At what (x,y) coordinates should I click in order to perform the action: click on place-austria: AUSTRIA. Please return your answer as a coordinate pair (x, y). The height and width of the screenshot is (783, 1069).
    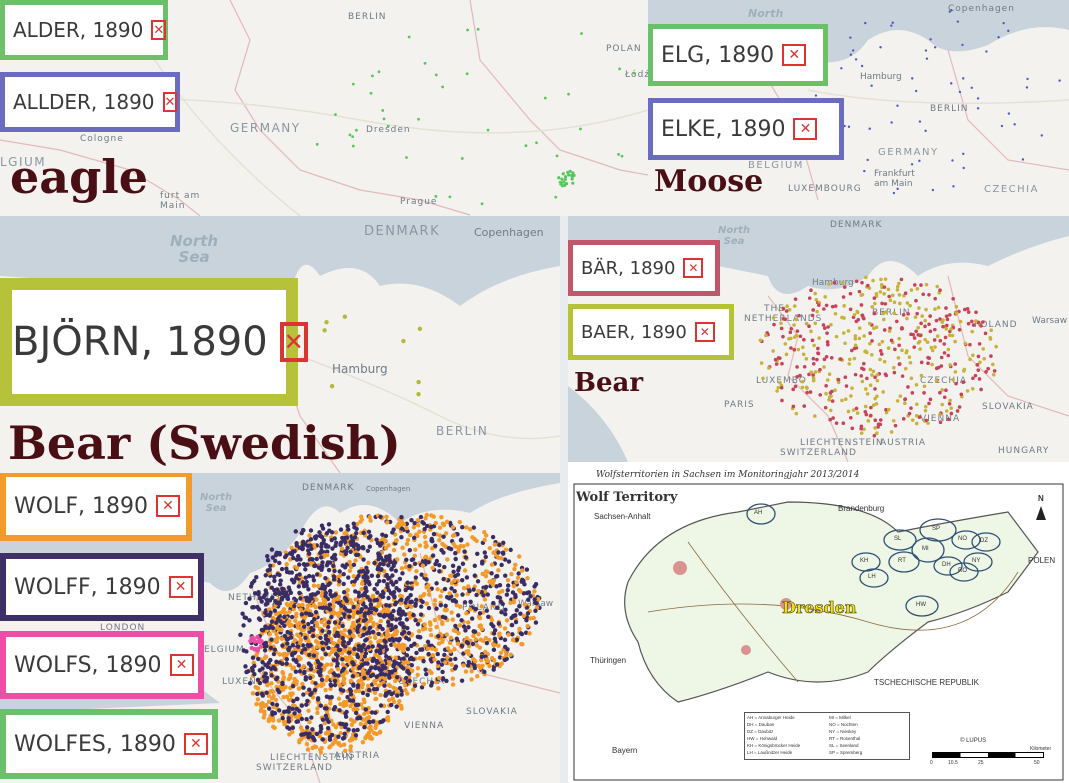
    Looking at the image, I should click on (903, 443).